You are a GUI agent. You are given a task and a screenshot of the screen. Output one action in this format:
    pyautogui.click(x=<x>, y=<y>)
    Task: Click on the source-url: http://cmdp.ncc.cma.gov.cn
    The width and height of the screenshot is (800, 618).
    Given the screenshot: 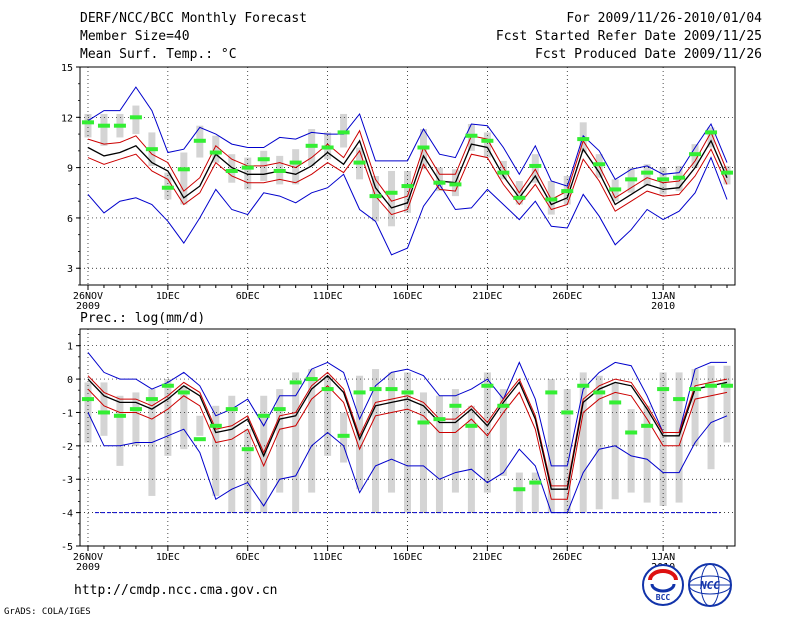 What is the action you would take?
    pyautogui.click(x=176, y=590)
    